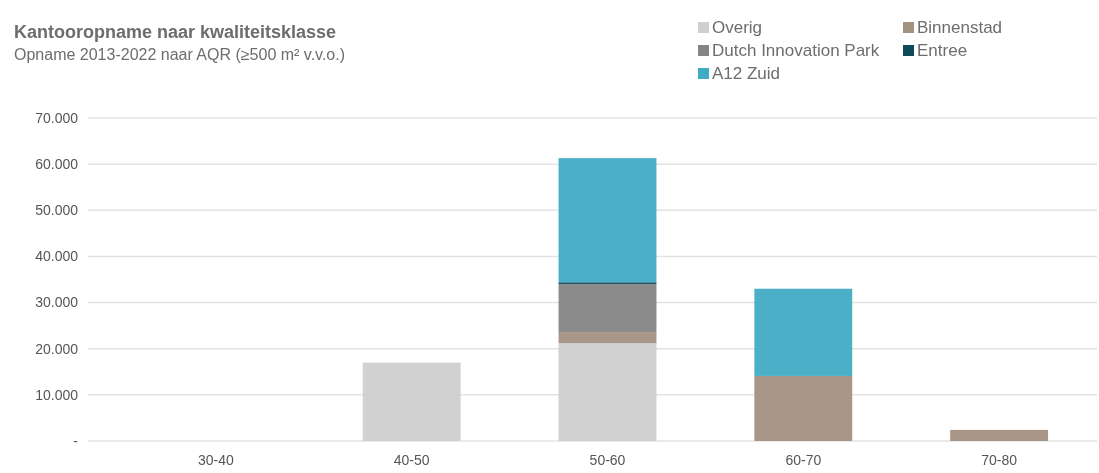 The image size is (1099, 473). I want to click on chart-subtitle: Opname 2013-2022 naar AQR (≥500 m² v.v.o.), so click(180, 54).